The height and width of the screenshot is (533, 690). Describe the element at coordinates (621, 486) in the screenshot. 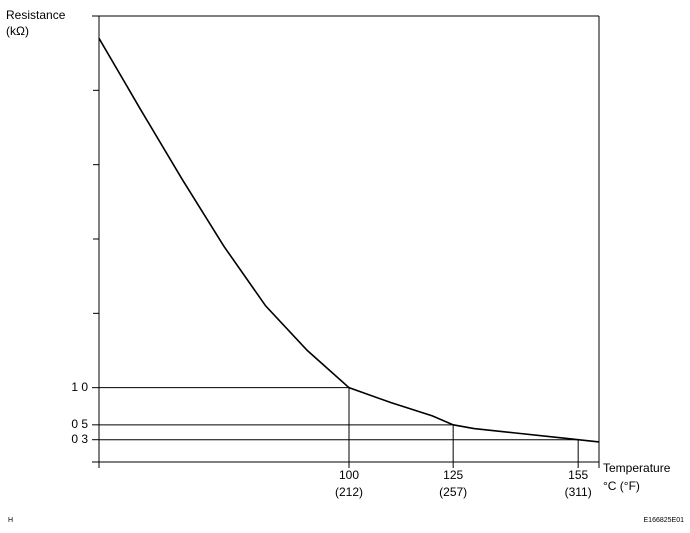

I see `x-label: °C (°F)` at that location.